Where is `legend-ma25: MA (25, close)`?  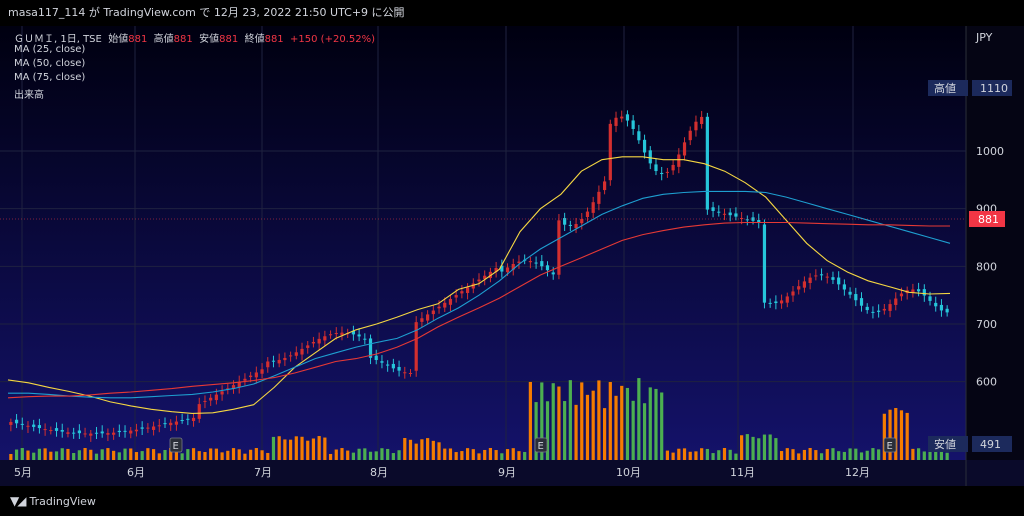 legend-ma25: MA (25, close) is located at coordinates (50, 49).